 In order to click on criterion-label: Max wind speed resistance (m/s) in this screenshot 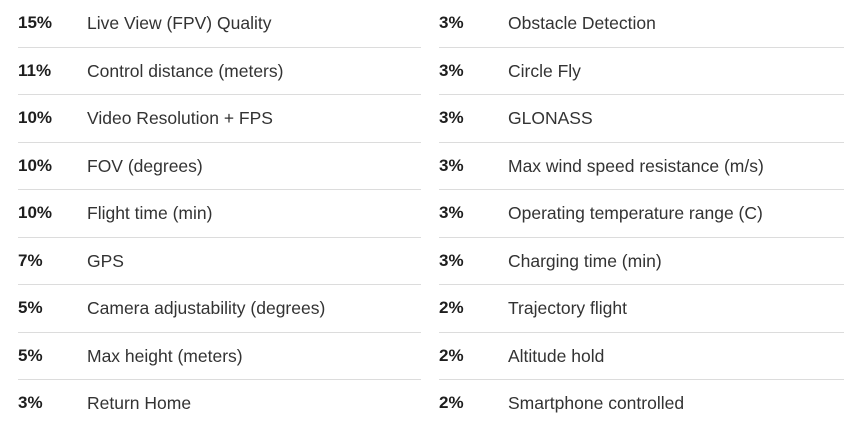, I will do `click(636, 165)`.